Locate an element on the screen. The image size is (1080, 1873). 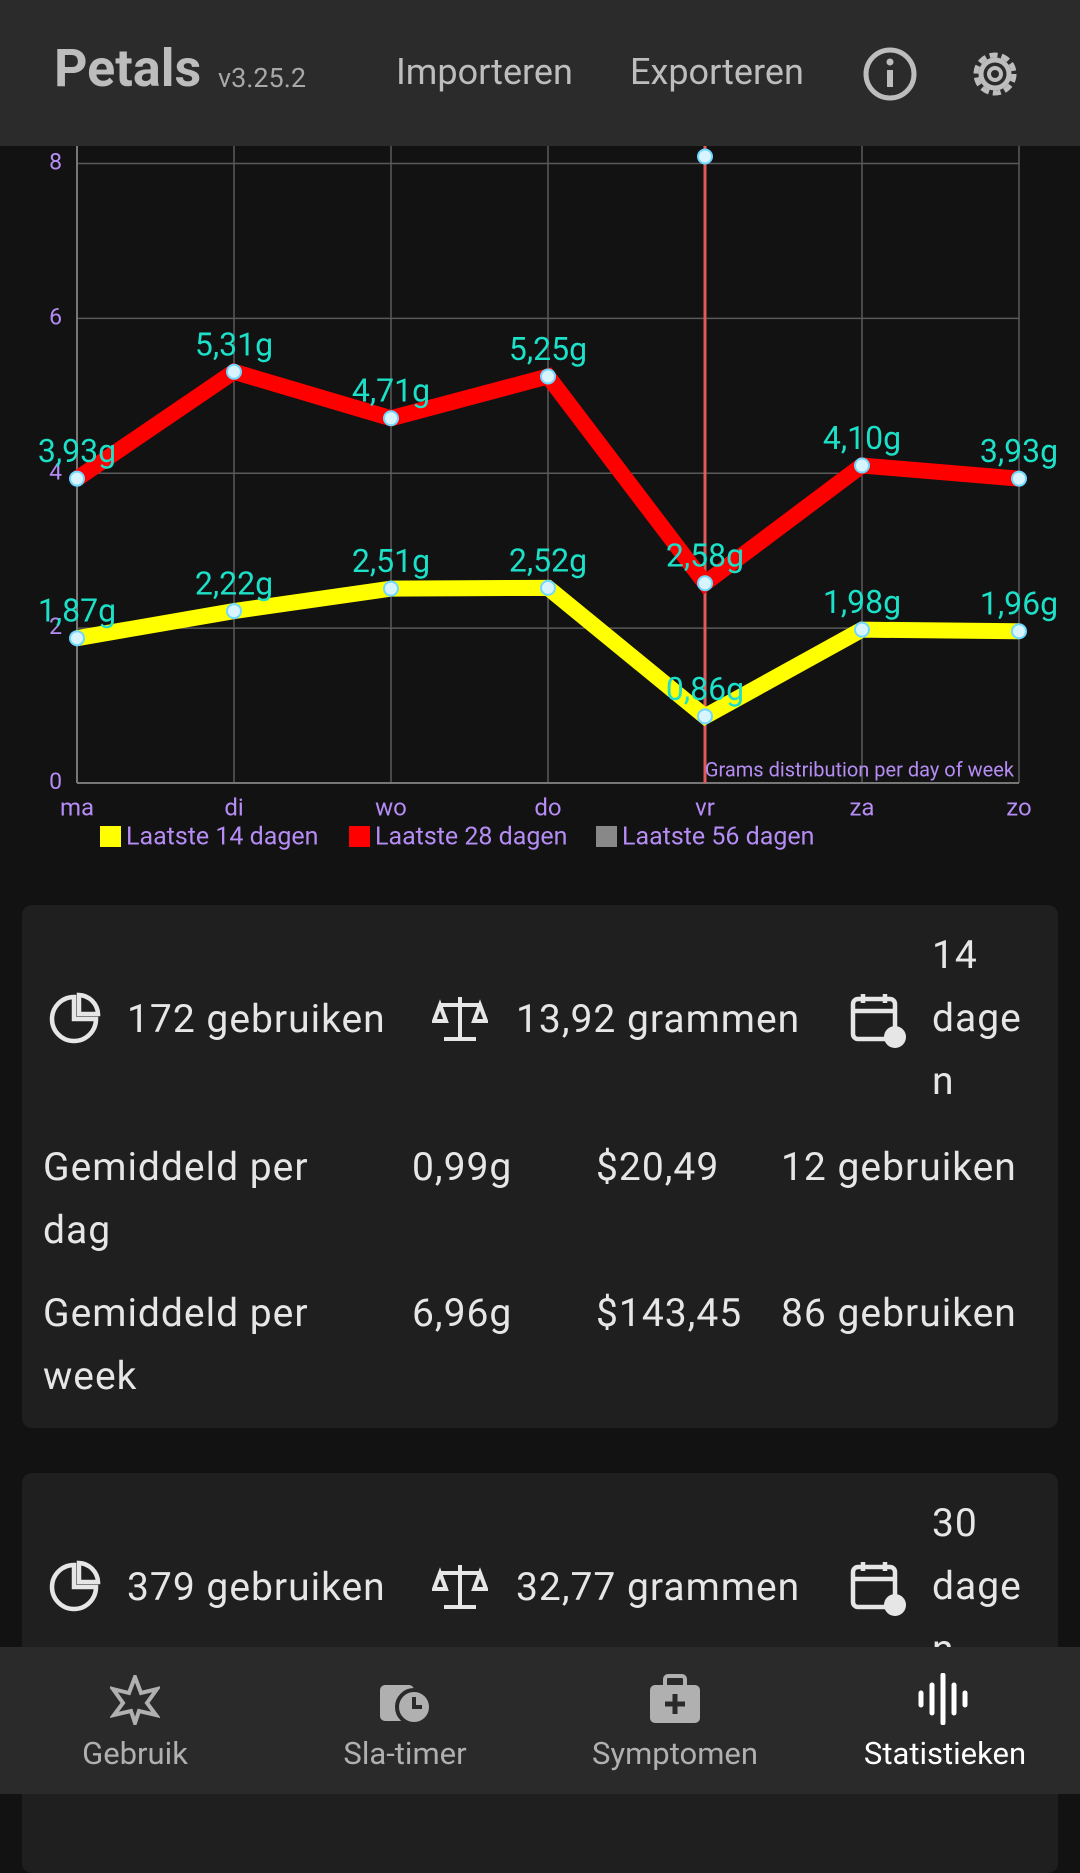
avg-label: Gemiddeld per week is located at coordinates (176, 1344).